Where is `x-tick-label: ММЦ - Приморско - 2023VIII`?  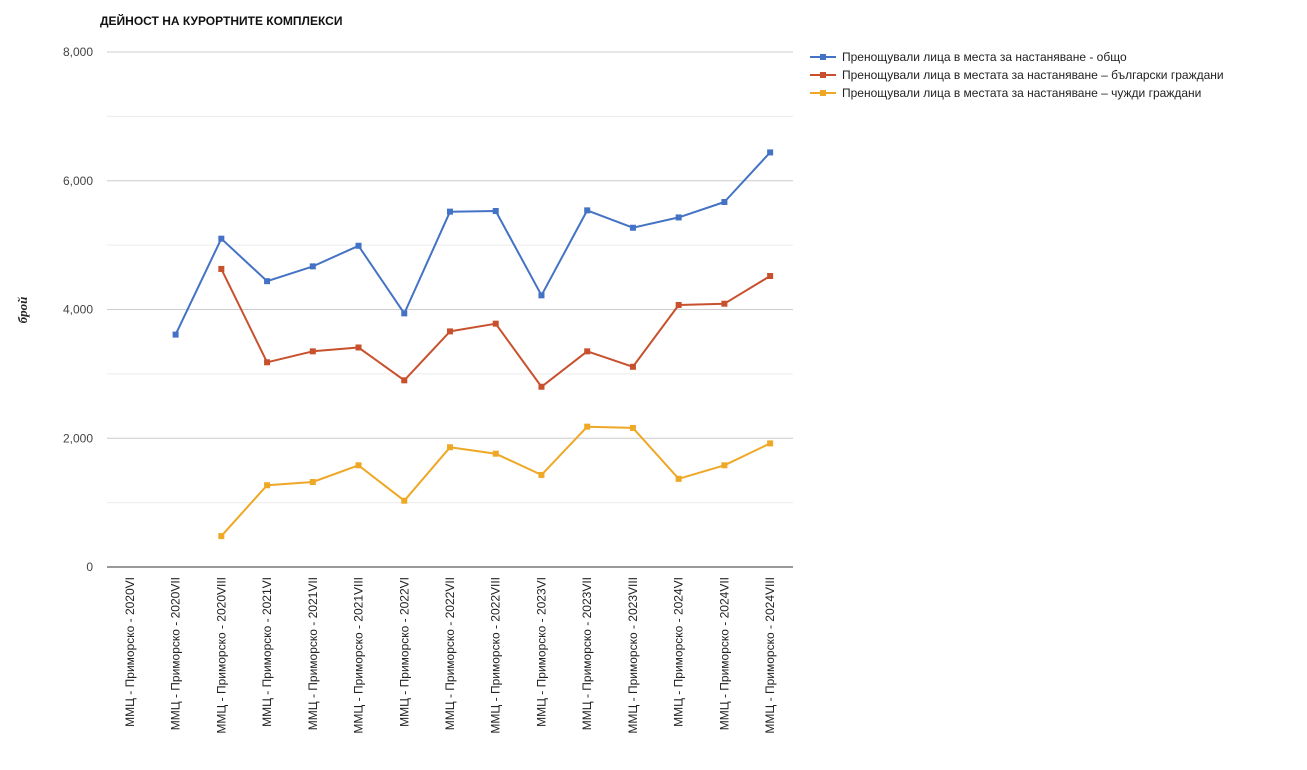 x-tick-label: ММЦ - Приморско - 2023VIII is located at coordinates (633, 655).